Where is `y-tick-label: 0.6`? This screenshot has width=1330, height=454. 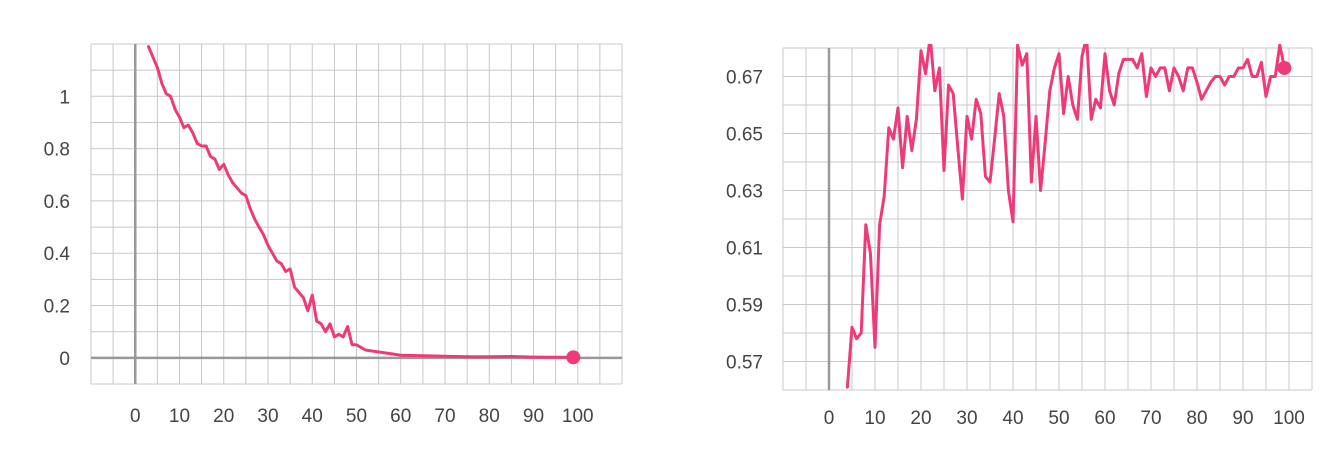
y-tick-label: 0.6 is located at coordinates (57, 202).